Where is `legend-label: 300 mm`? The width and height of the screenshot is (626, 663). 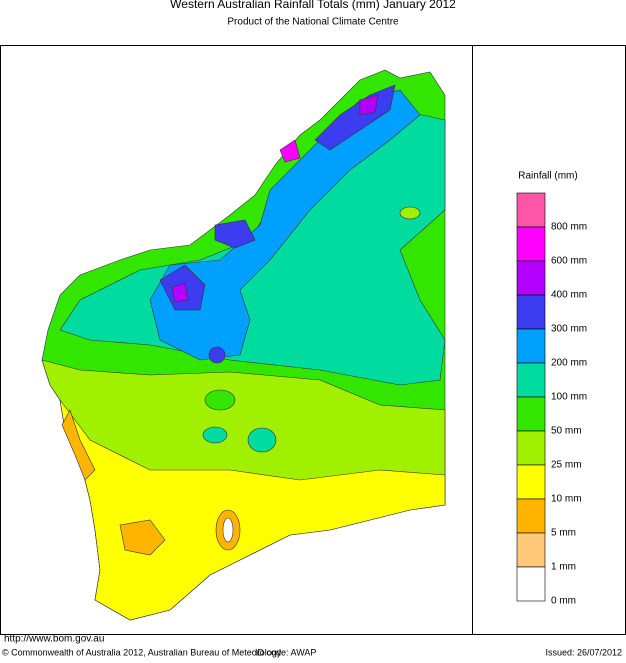
legend-label: 300 mm is located at coordinates (569, 329).